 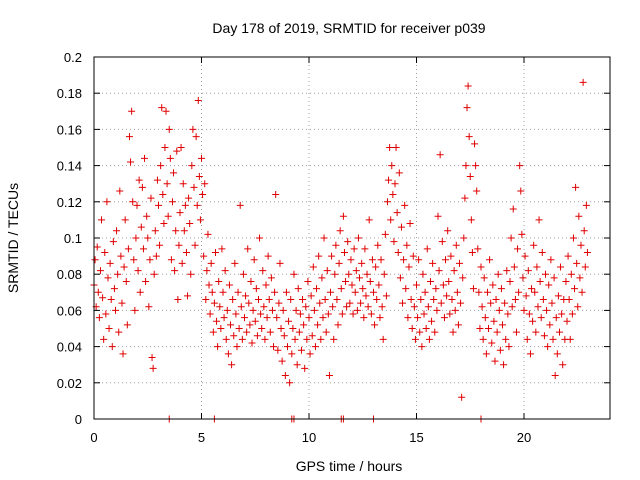 What do you see at coordinates (309, 437) in the screenshot?
I see `x-tick-label: 10` at bounding box center [309, 437].